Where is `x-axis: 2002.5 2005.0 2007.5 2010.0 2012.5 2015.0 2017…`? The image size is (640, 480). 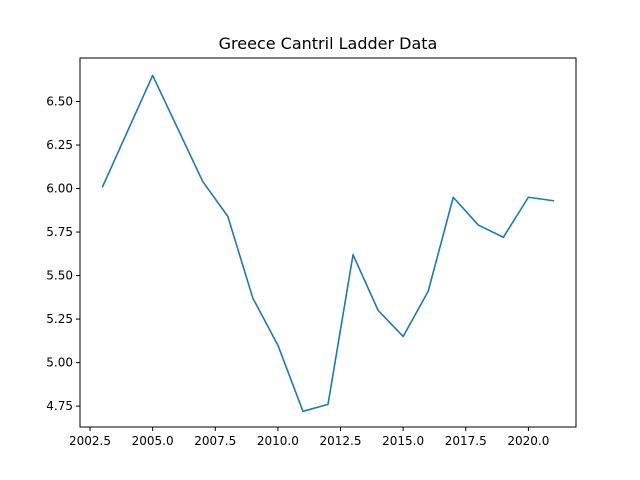 x-axis: 2002.5 2005.0 2007.5 2010.0 2012.5 2015.0 2017… is located at coordinates (309, 437).